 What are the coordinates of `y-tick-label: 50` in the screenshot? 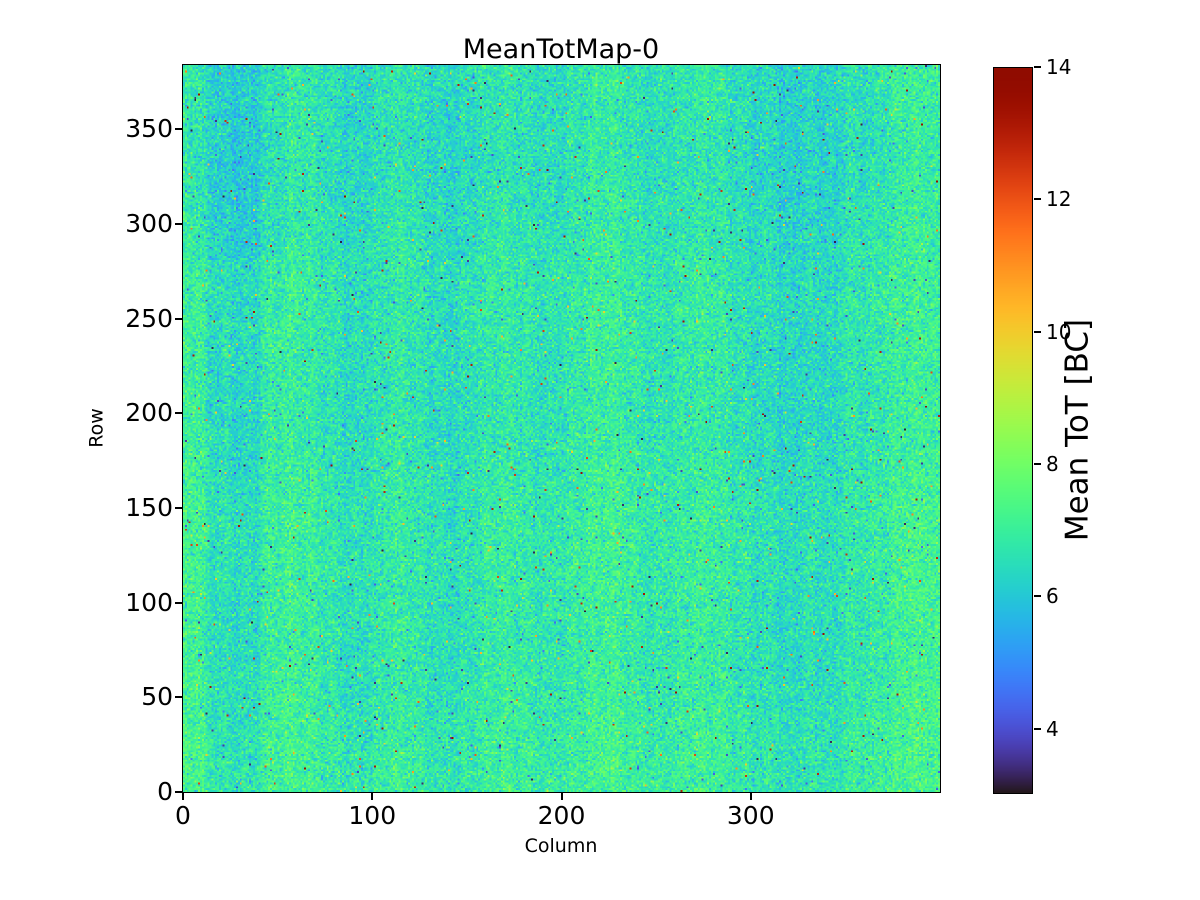 It's located at (157, 697).